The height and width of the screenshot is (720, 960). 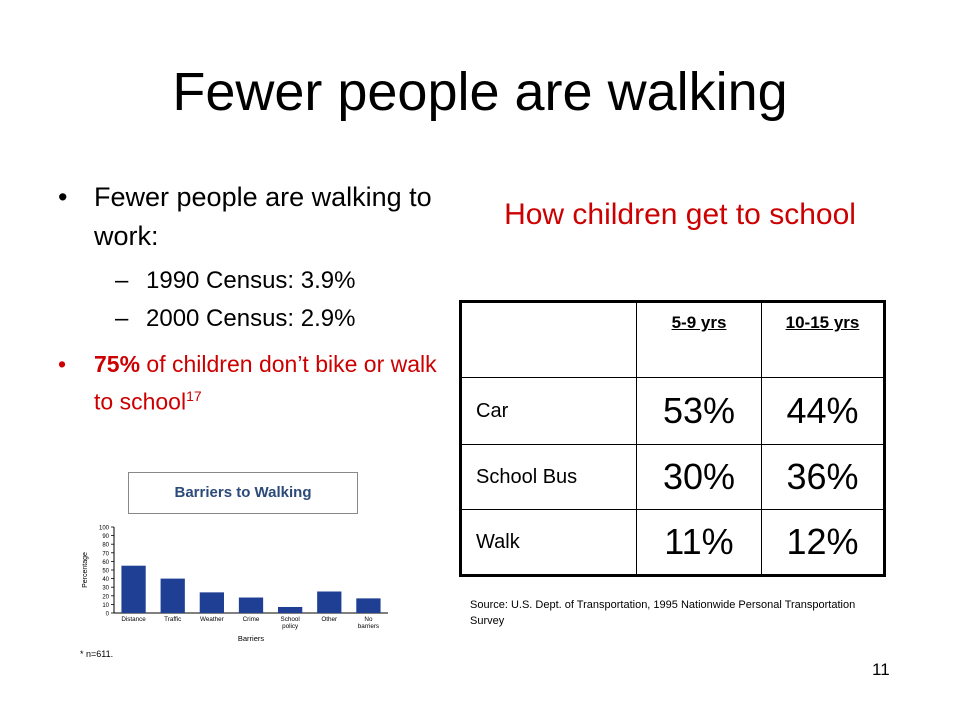 I want to click on y-axis-label: Percentage, so click(x=85, y=570).